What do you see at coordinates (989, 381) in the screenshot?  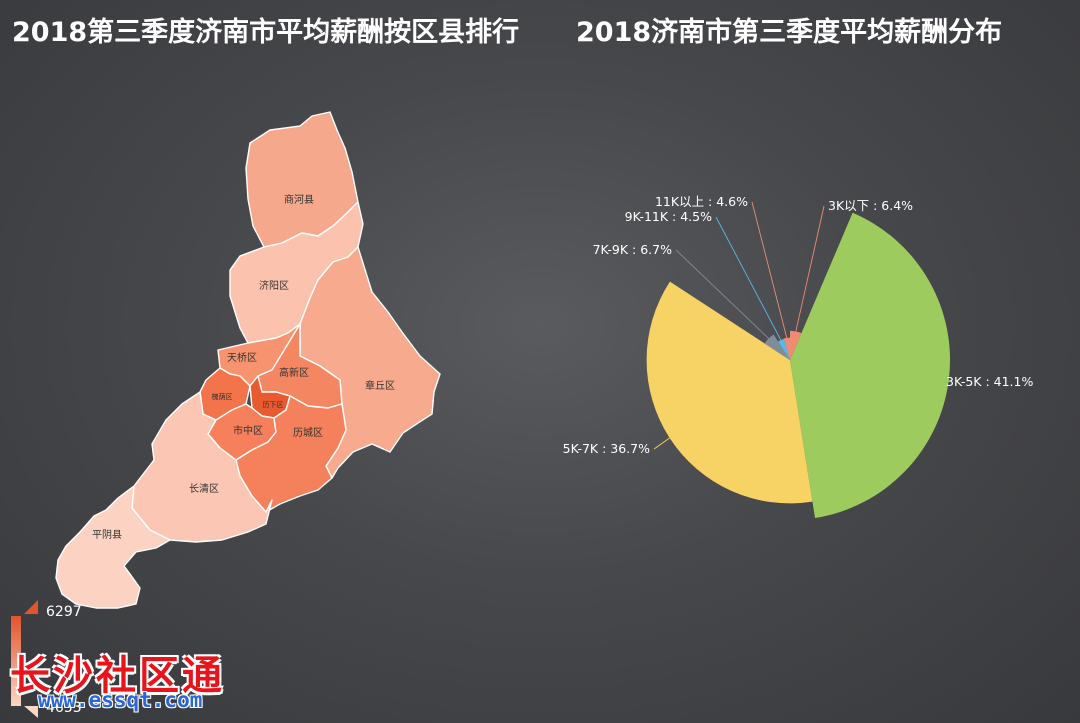 I see `pie-slice-label: 3K-5K : 41.1%` at bounding box center [989, 381].